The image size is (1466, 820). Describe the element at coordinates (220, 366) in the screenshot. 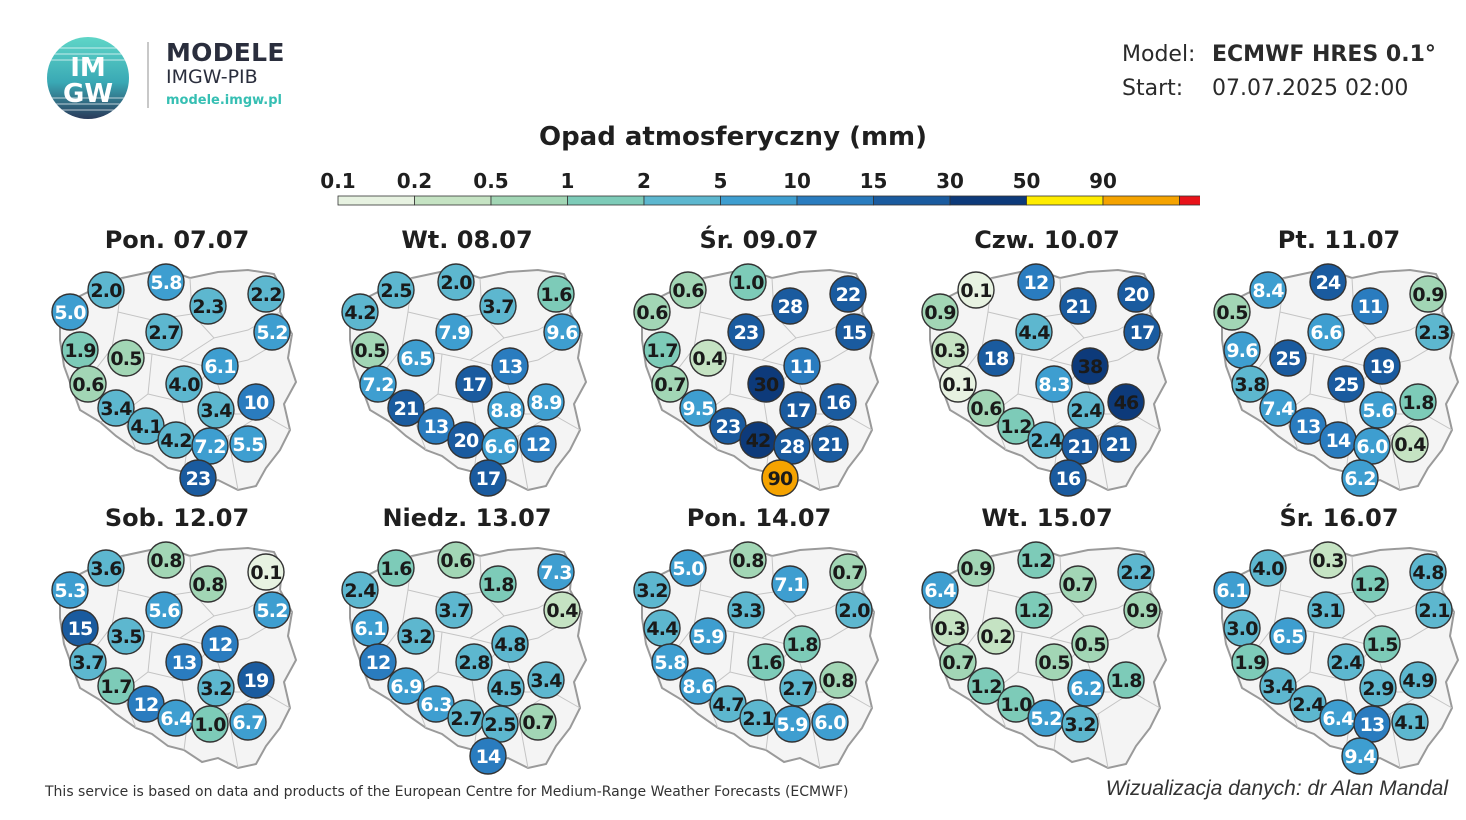

I see `precip-marker: 6.1` at that location.